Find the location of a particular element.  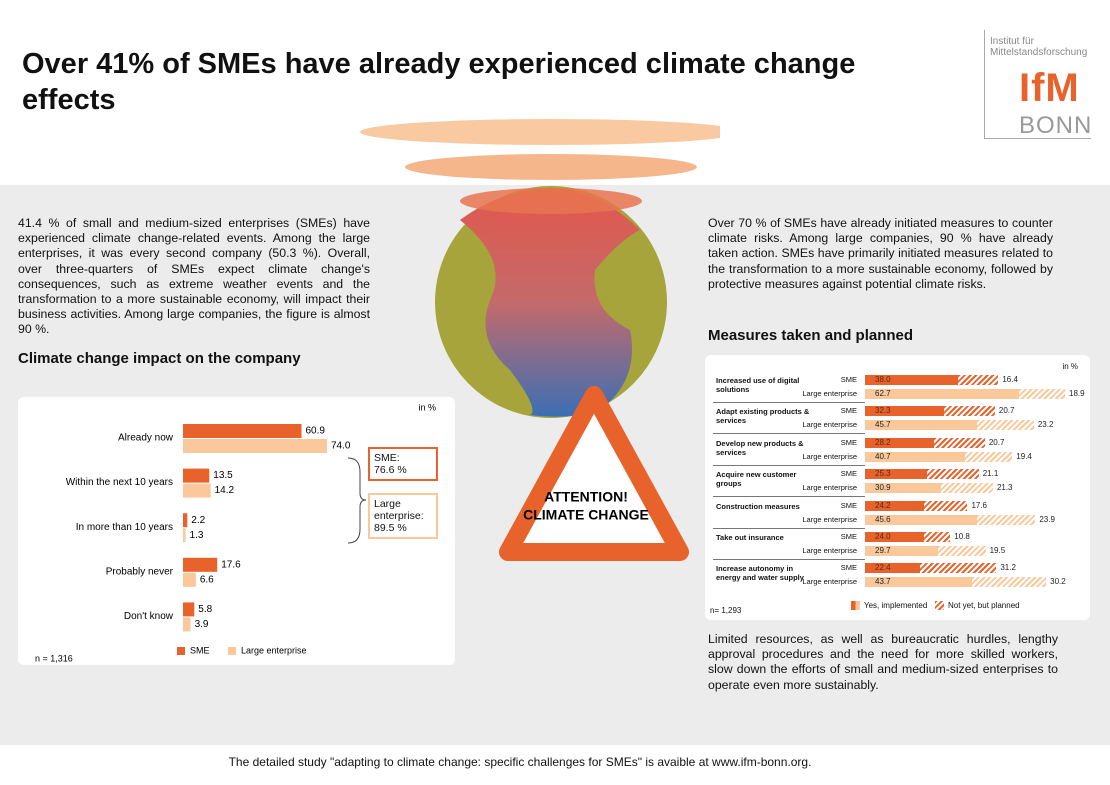

value-label: 17.6 is located at coordinates (231, 564).